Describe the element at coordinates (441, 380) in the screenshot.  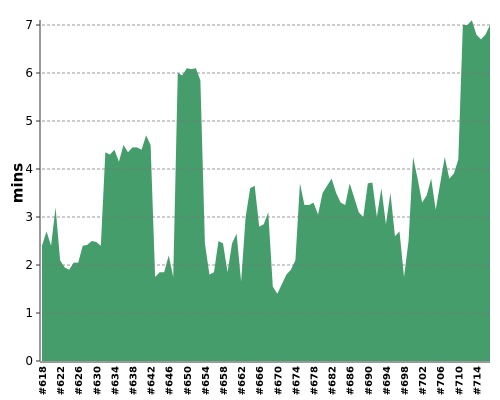
I see `x-tick-label: #706` at that location.